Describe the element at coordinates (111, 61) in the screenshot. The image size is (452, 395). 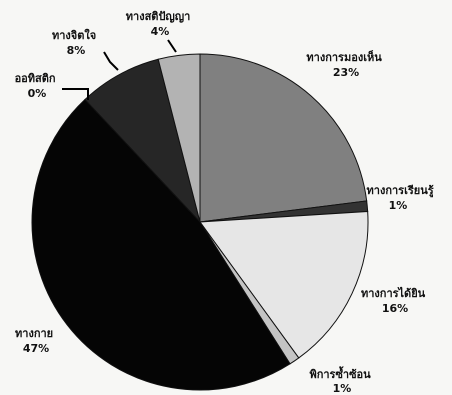
I see `leader-line-mental` at that location.